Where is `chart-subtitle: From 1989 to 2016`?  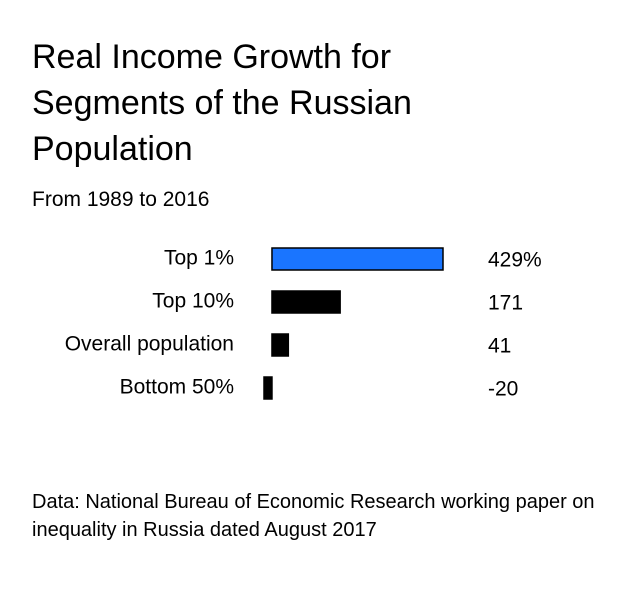
chart-subtitle: From 1989 to 2016 is located at coordinates (121, 199).